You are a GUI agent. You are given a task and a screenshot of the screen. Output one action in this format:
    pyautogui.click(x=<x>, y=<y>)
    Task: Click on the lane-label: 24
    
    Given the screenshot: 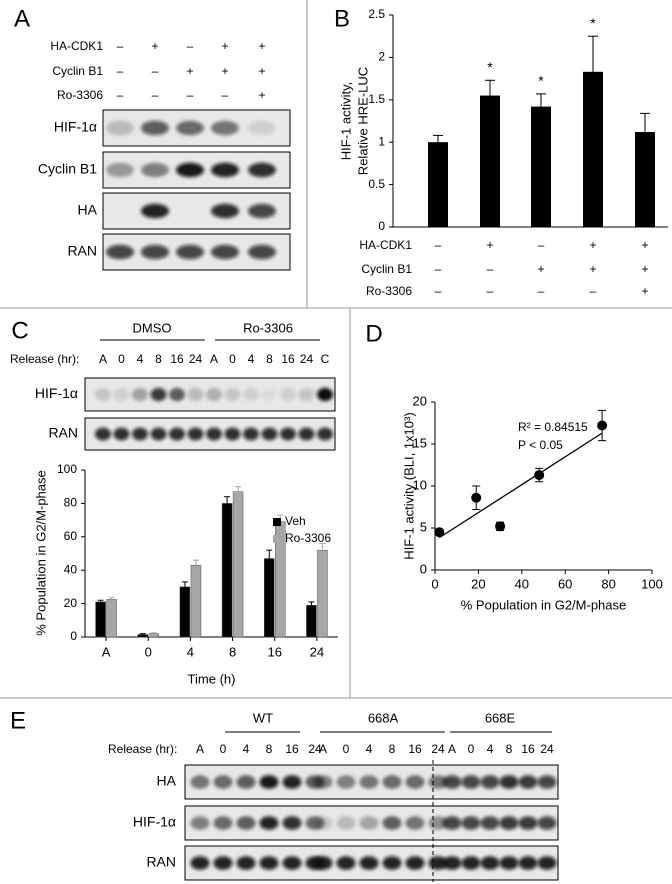 What is the action you would take?
    pyautogui.click(x=438, y=749)
    